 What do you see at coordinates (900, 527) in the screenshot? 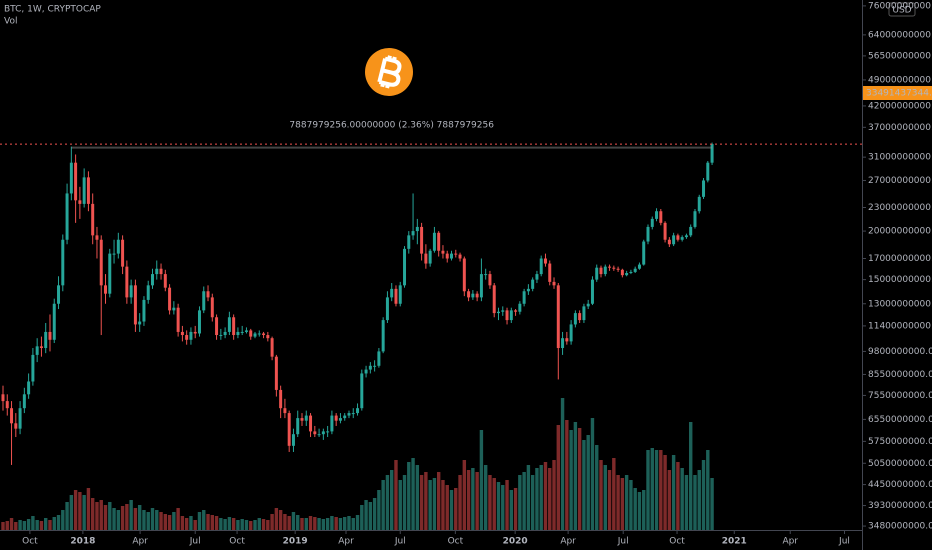
I see `y-tick-label: 3480000000.00000000` at bounding box center [900, 527].